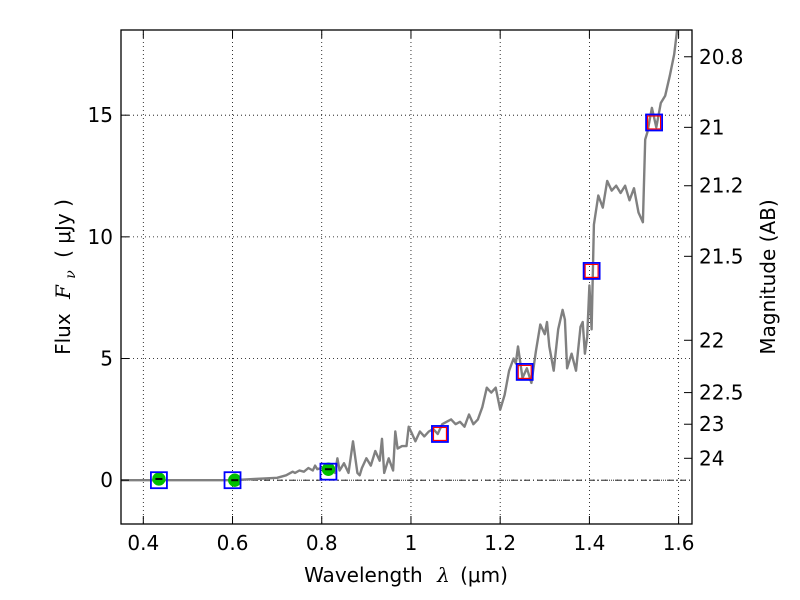 Image resolution: width=800 pixels, height=600 pixels. Describe the element at coordinates (106, 480) in the screenshot. I see `y-tick-label: 0` at that location.